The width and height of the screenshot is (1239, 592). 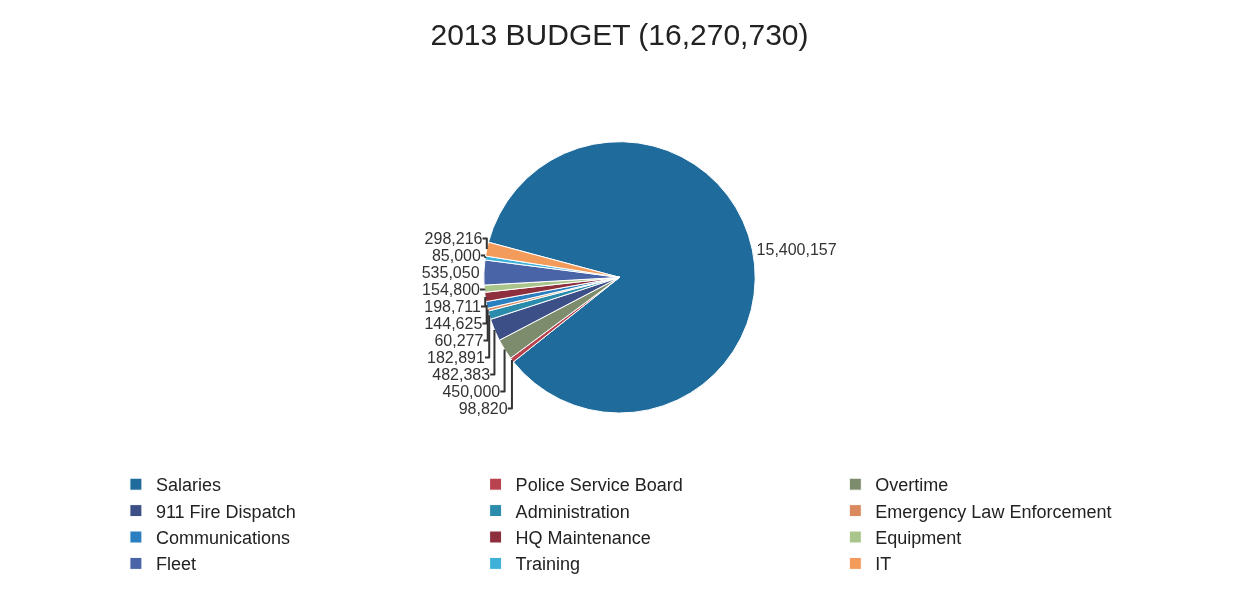 I want to click on data-label: 85,000, so click(x=456, y=255).